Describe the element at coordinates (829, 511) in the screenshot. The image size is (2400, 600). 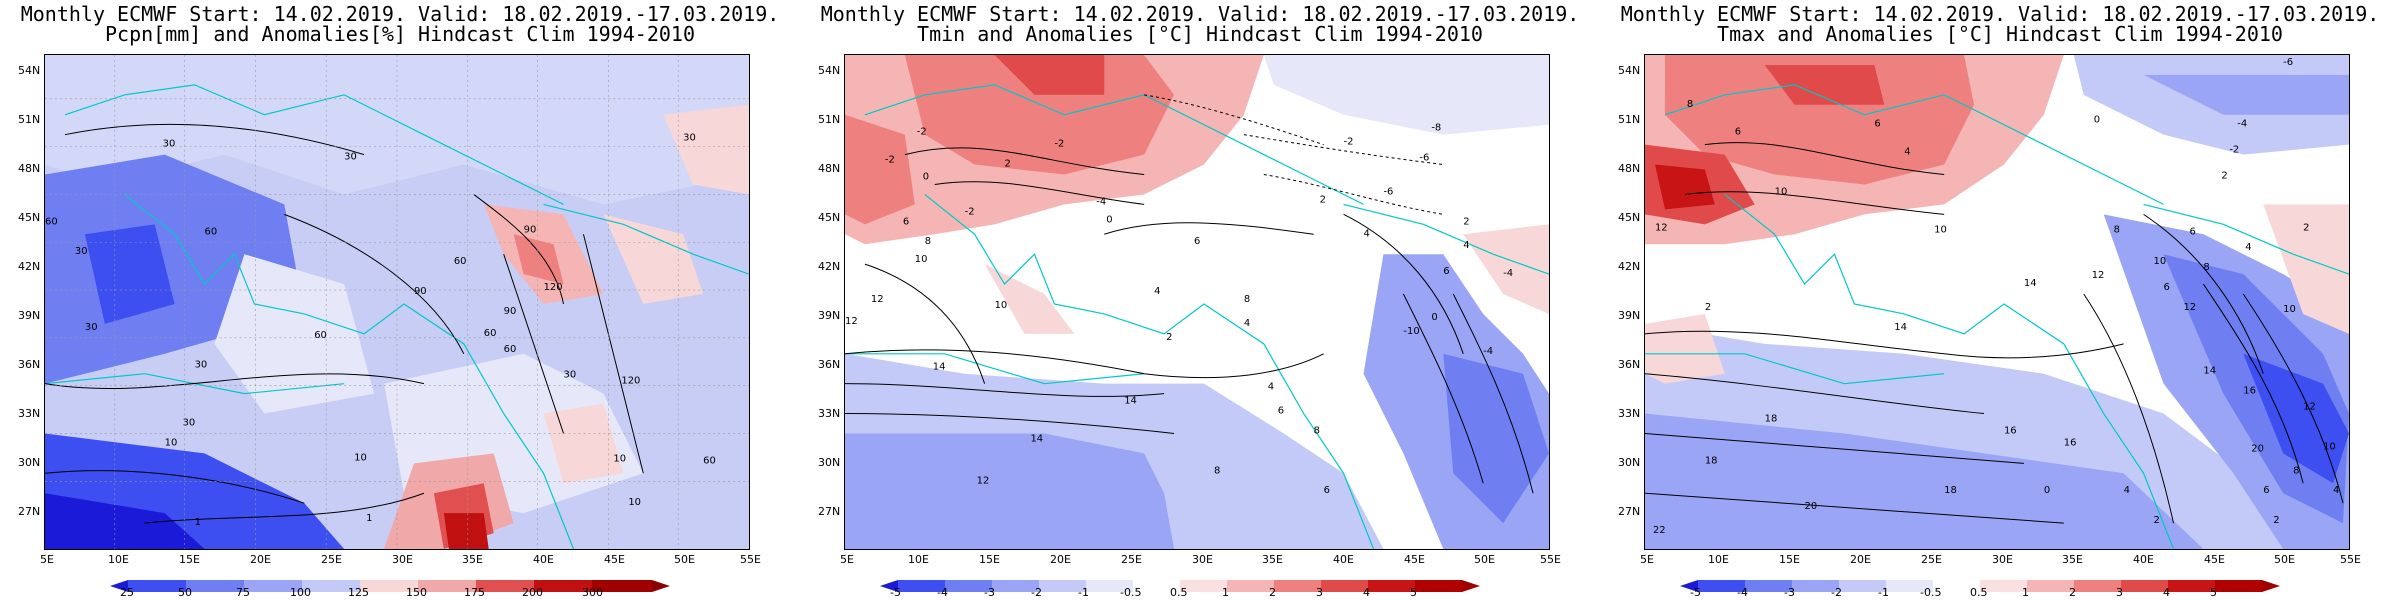
I see `lat-tick: 27N` at that location.